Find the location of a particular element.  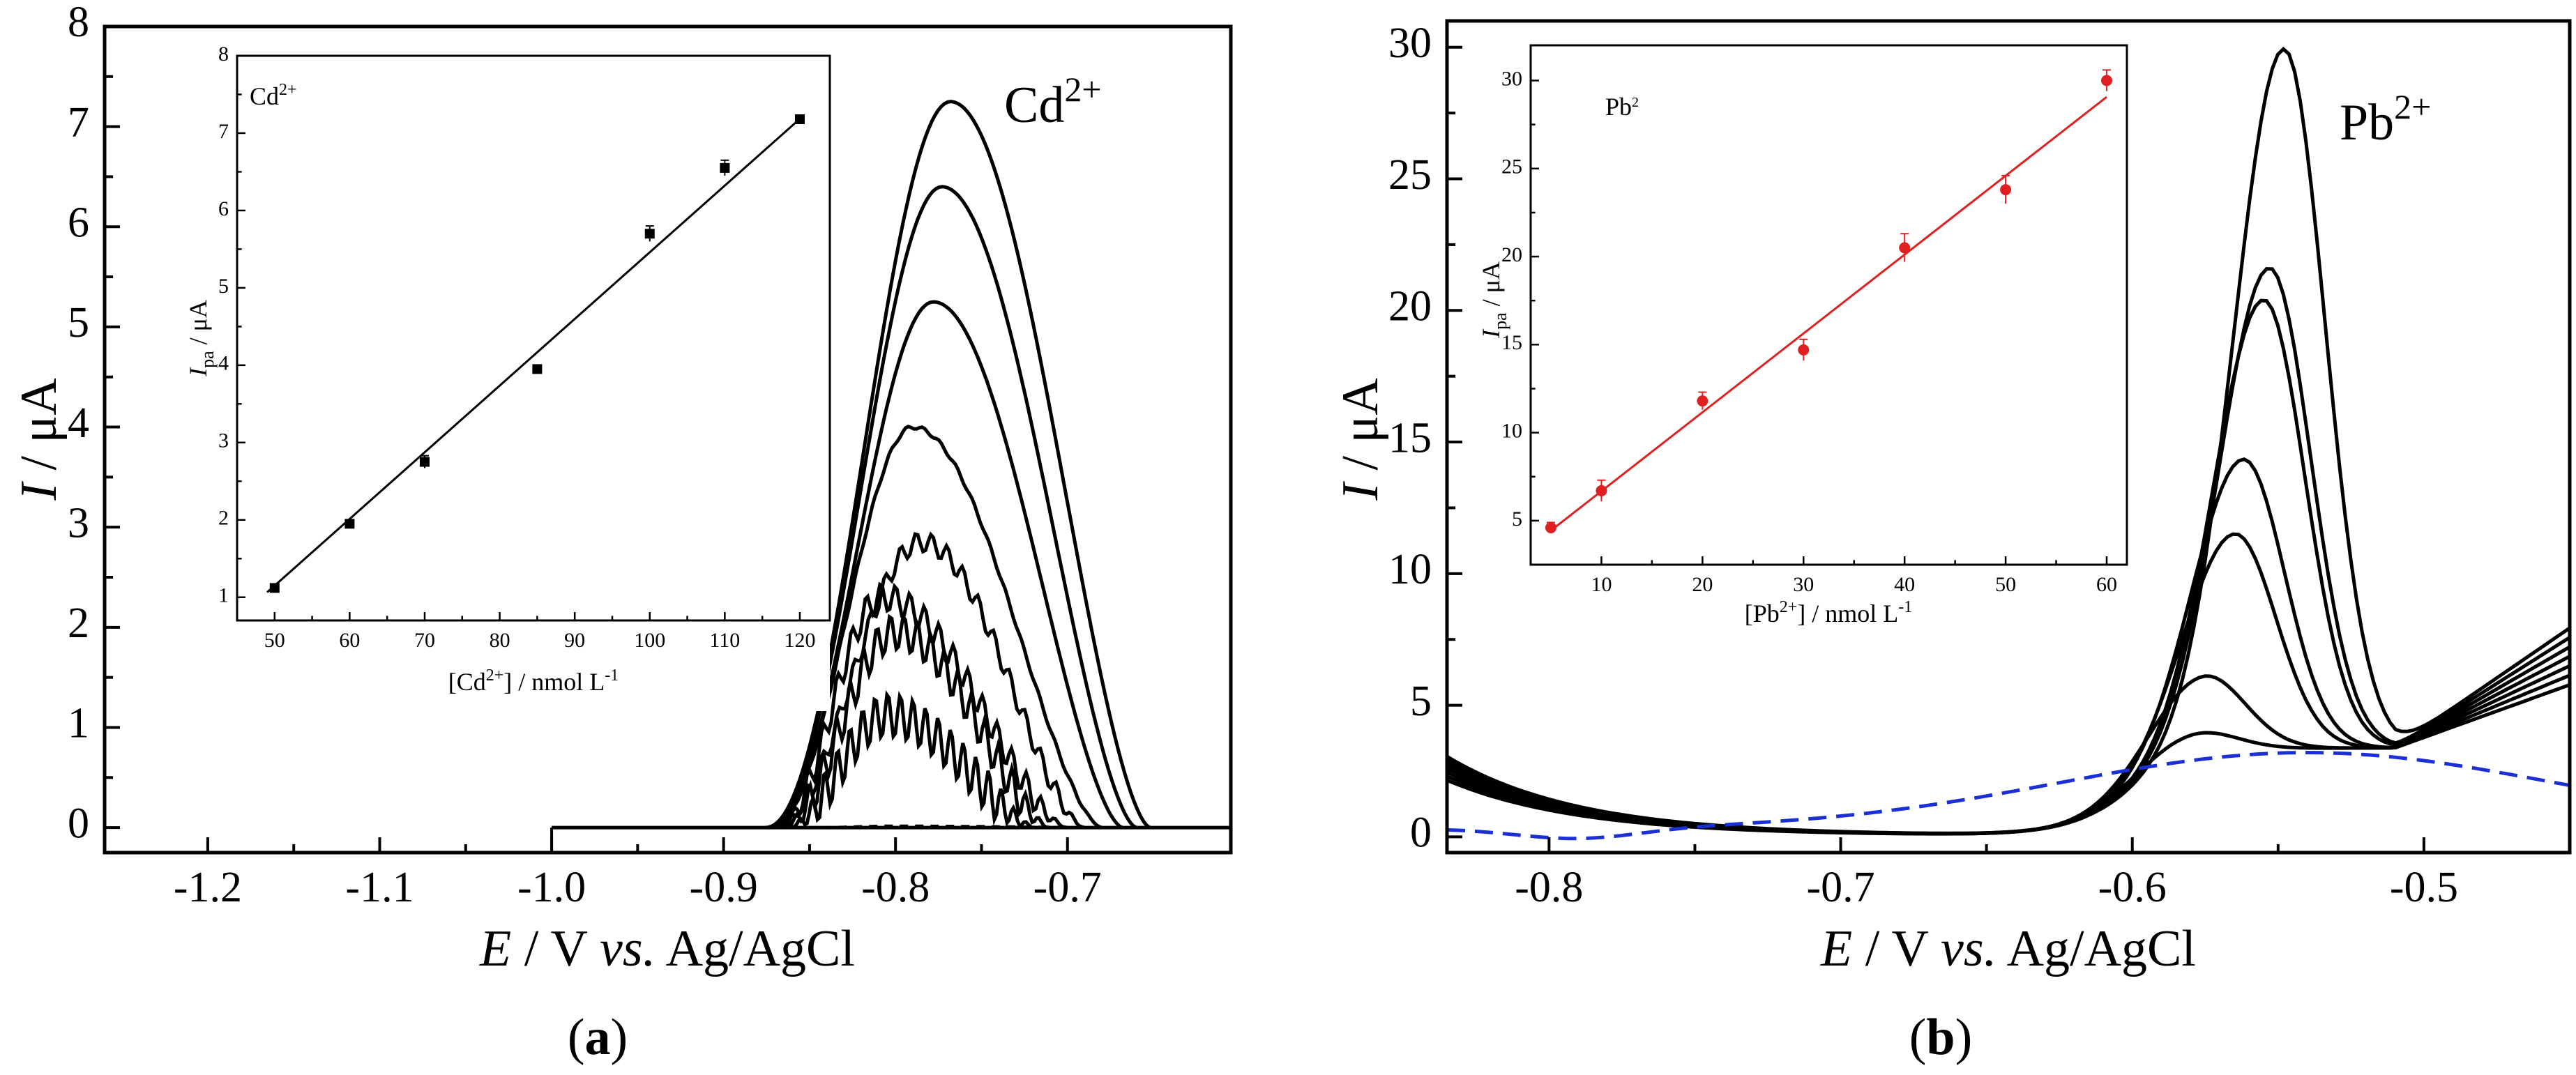

panel-b-caption: (b) is located at coordinates (1940, 1037).